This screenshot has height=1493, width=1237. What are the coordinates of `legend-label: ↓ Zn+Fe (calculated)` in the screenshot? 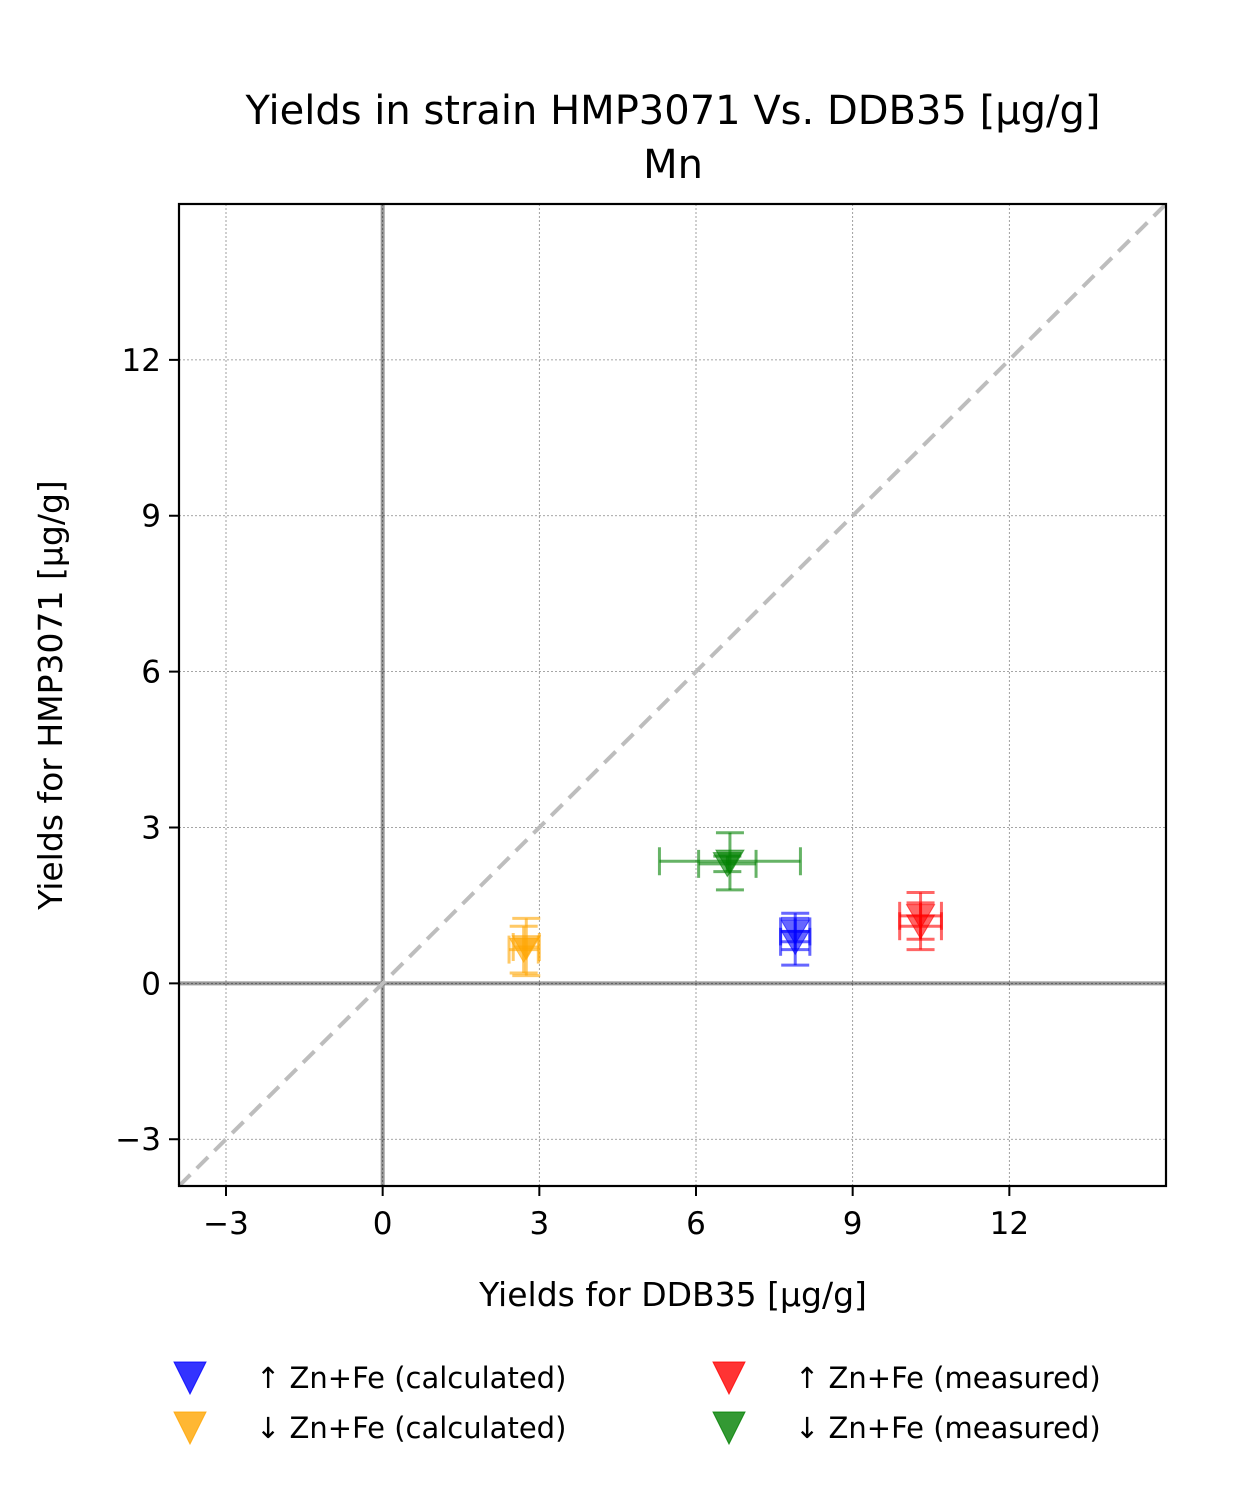 It's located at (411, 1428).